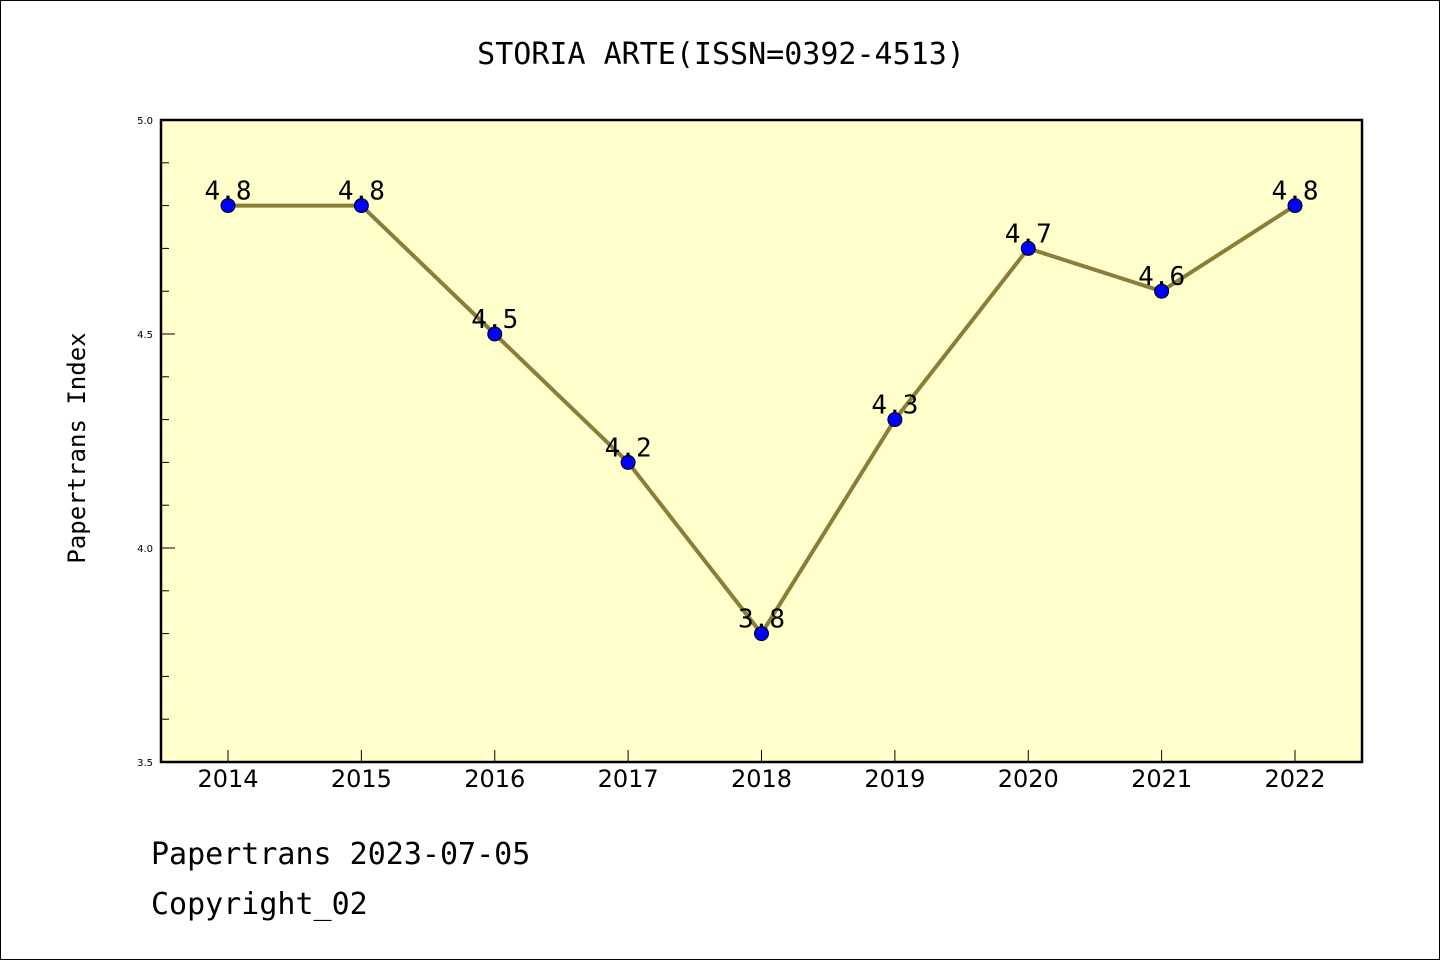  I want to click on y-tick-label: 5.0, so click(145, 121).